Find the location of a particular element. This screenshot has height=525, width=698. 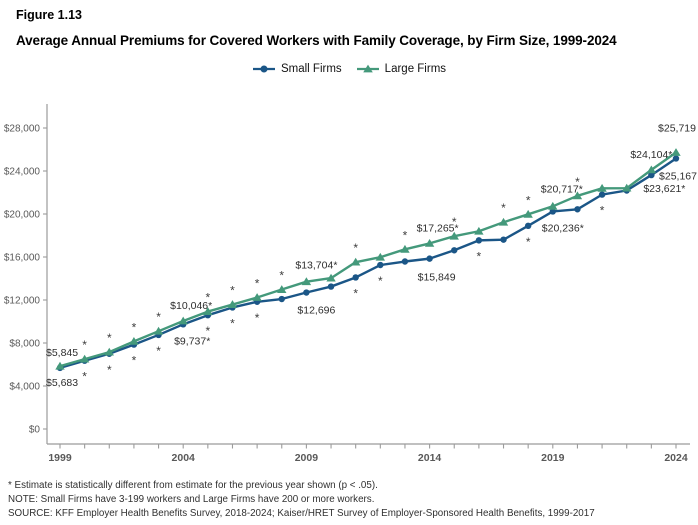

x-tick-label: 2014 is located at coordinates (430, 458).